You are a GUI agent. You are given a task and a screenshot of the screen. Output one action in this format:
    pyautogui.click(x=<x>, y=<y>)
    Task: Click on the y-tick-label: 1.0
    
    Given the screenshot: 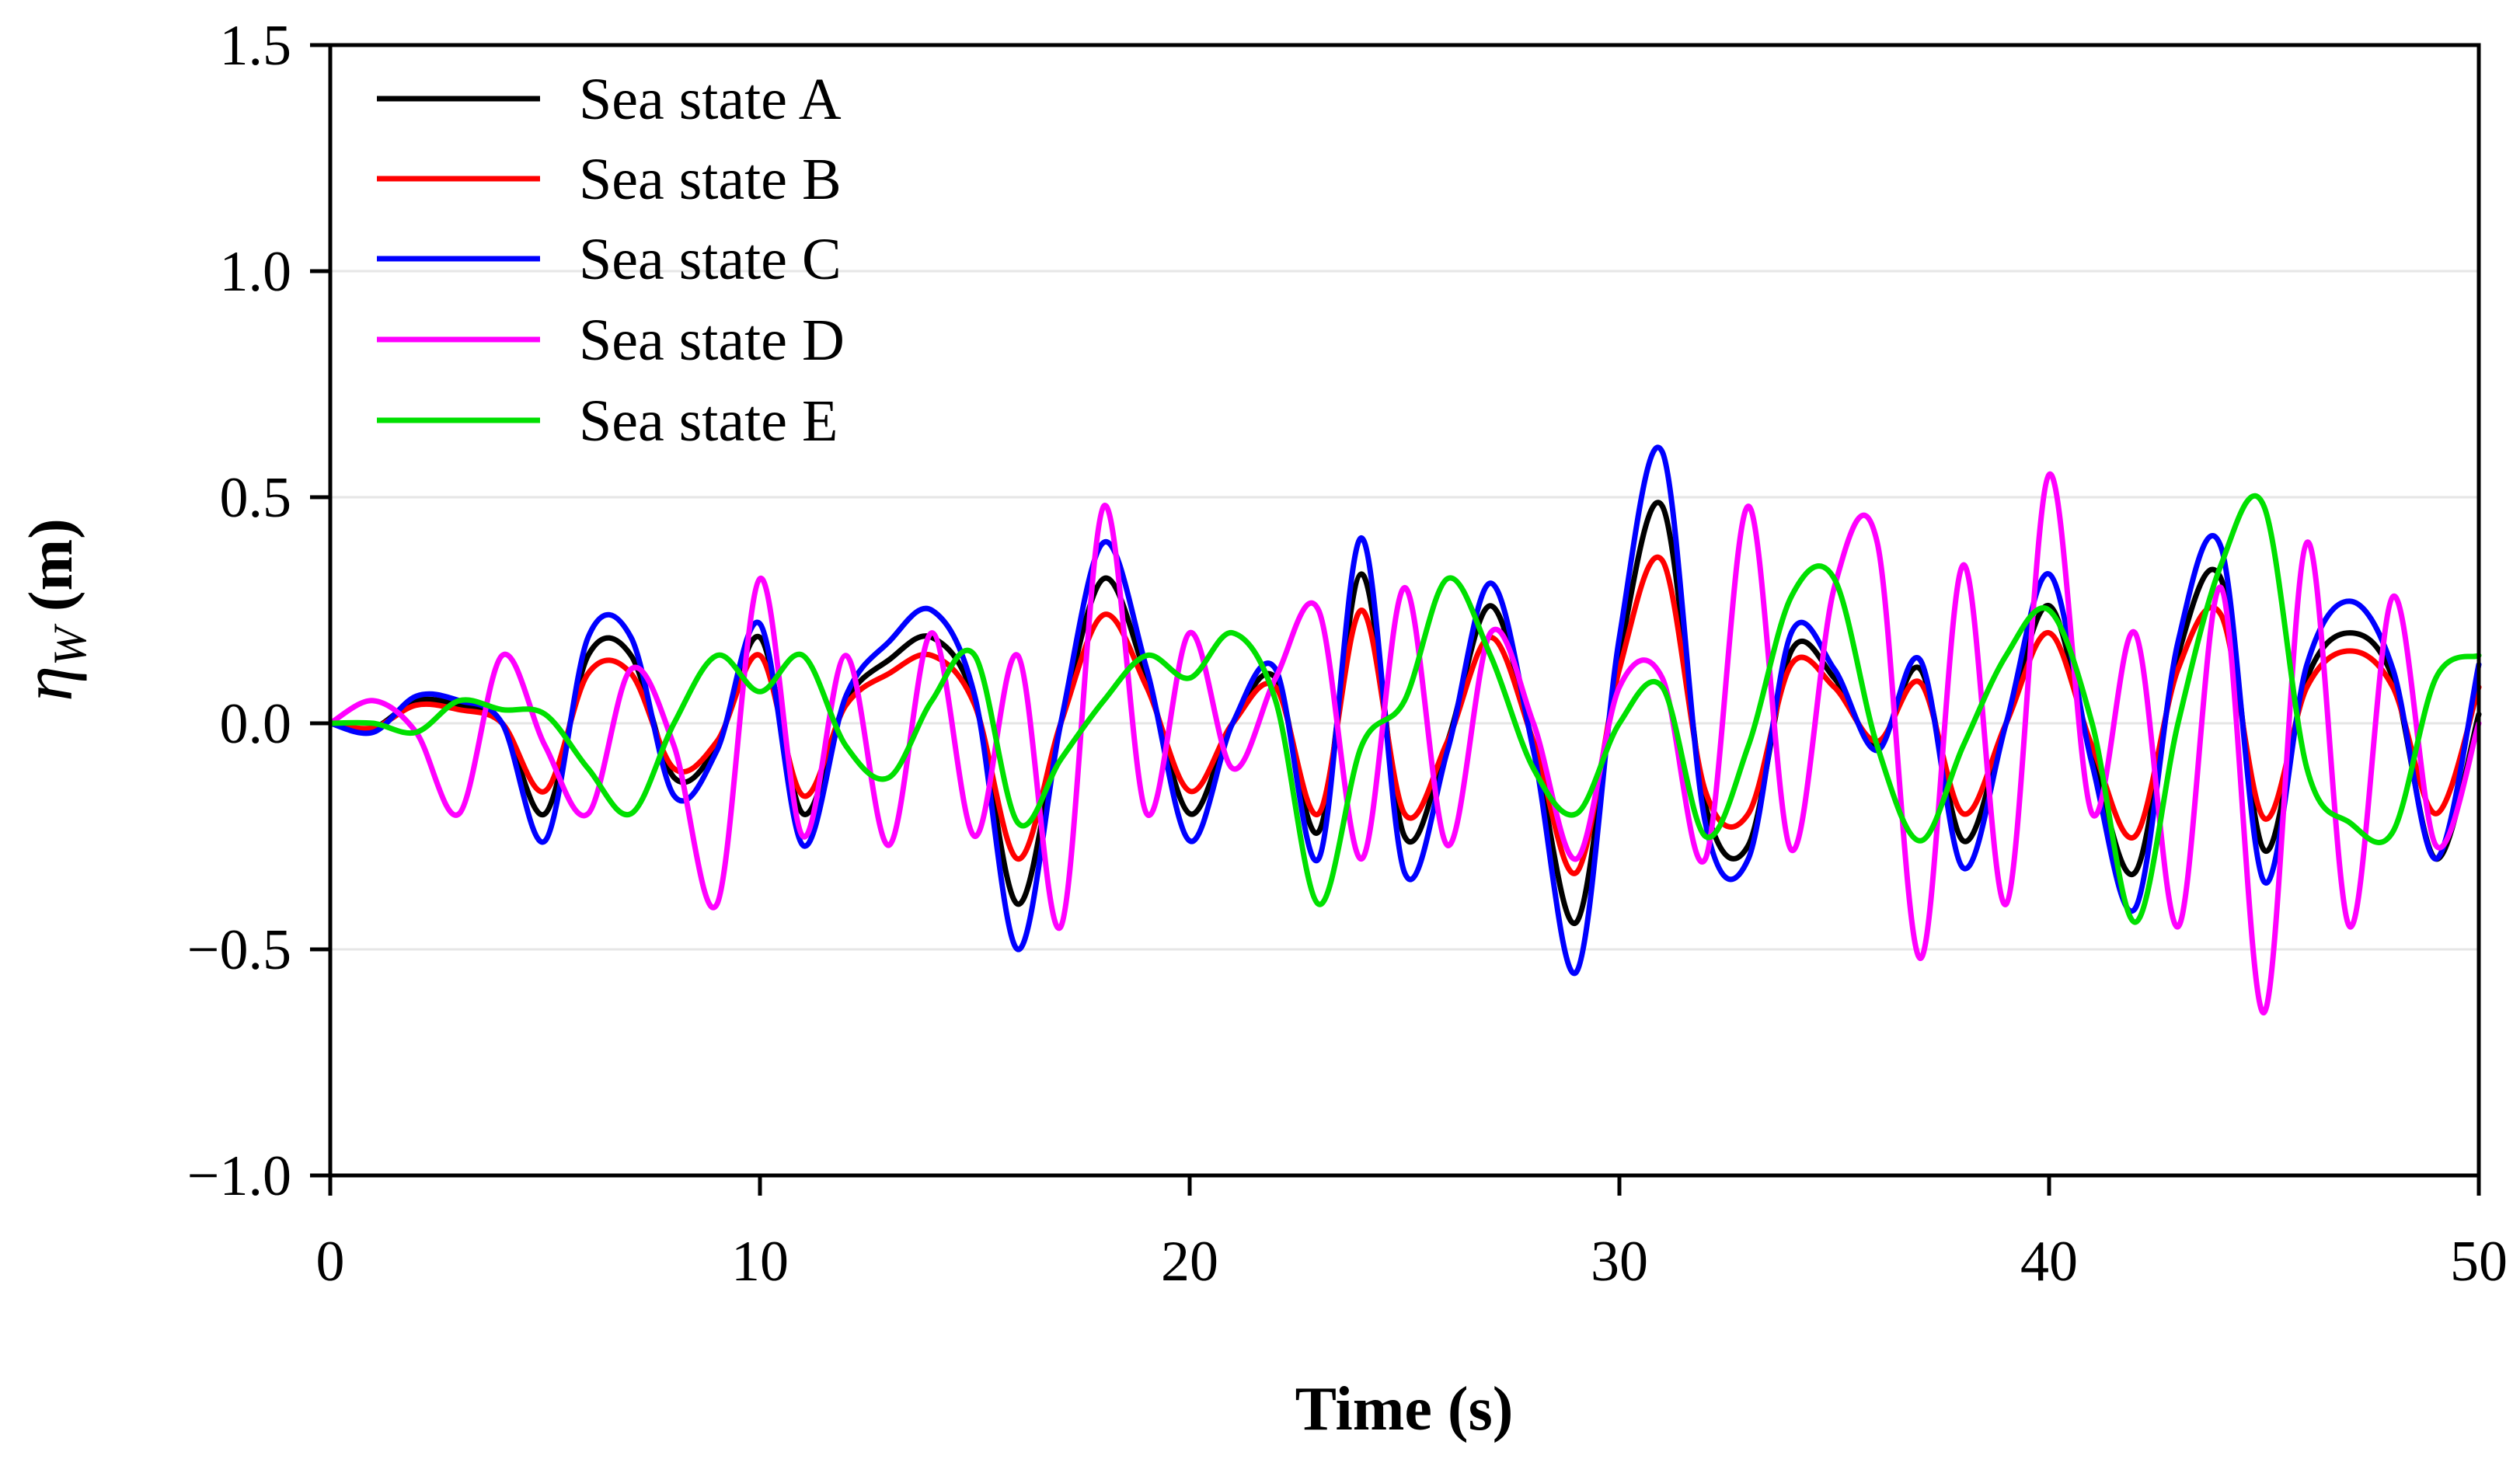 What is the action you would take?
    pyautogui.click(x=256, y=272)
    